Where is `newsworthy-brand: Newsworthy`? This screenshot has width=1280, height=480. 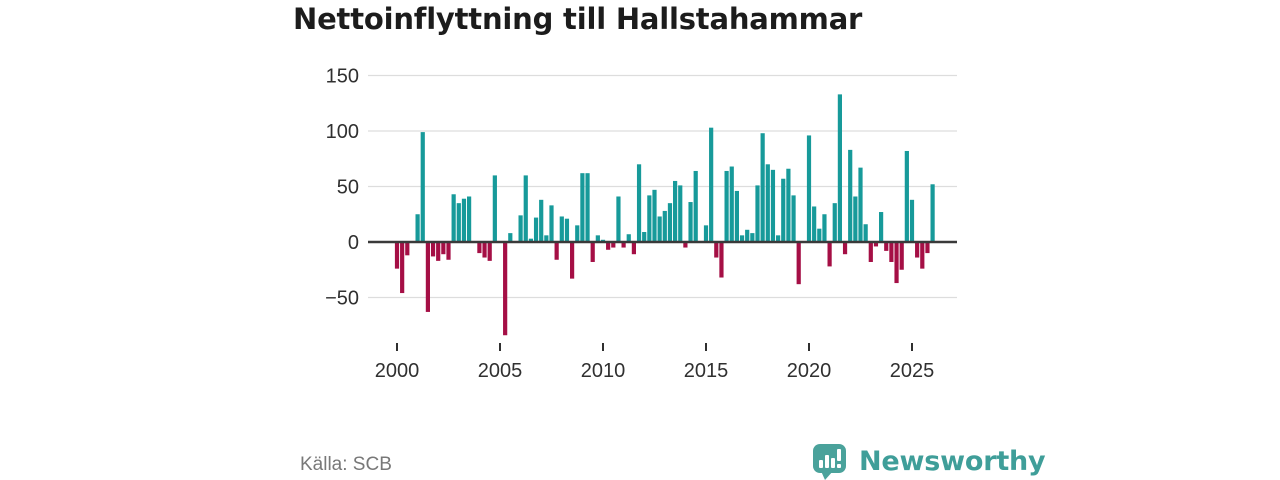
newsworthy-brand: Newsworthy is located at coordinates (929, 461).